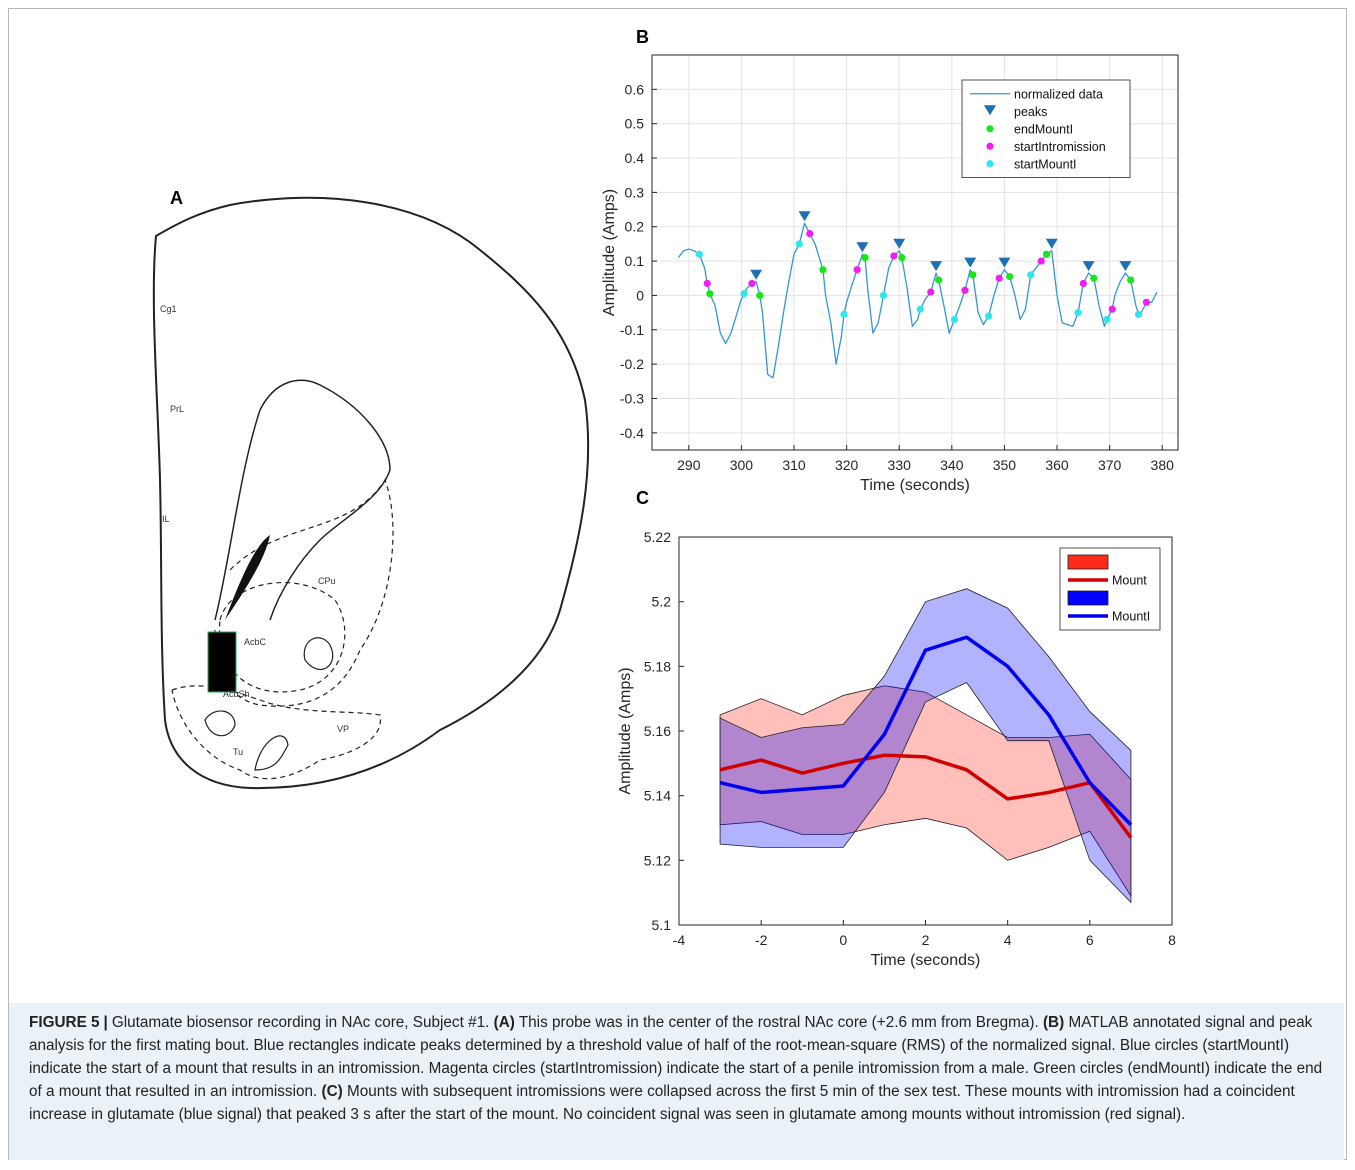 This screenshot has height=1170, width=1355. Describe the element at coordinates (168, 309) in the screenshot. I see `region-label: Cg1` at that location.